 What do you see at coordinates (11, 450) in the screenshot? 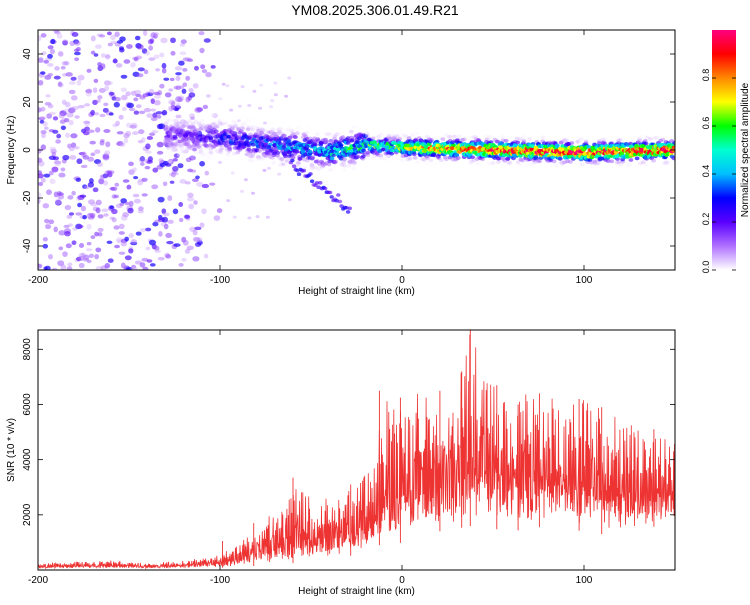
I see `snr-y-axis-label: SNR (10 * v/v)` at bounding box center [11, 450].